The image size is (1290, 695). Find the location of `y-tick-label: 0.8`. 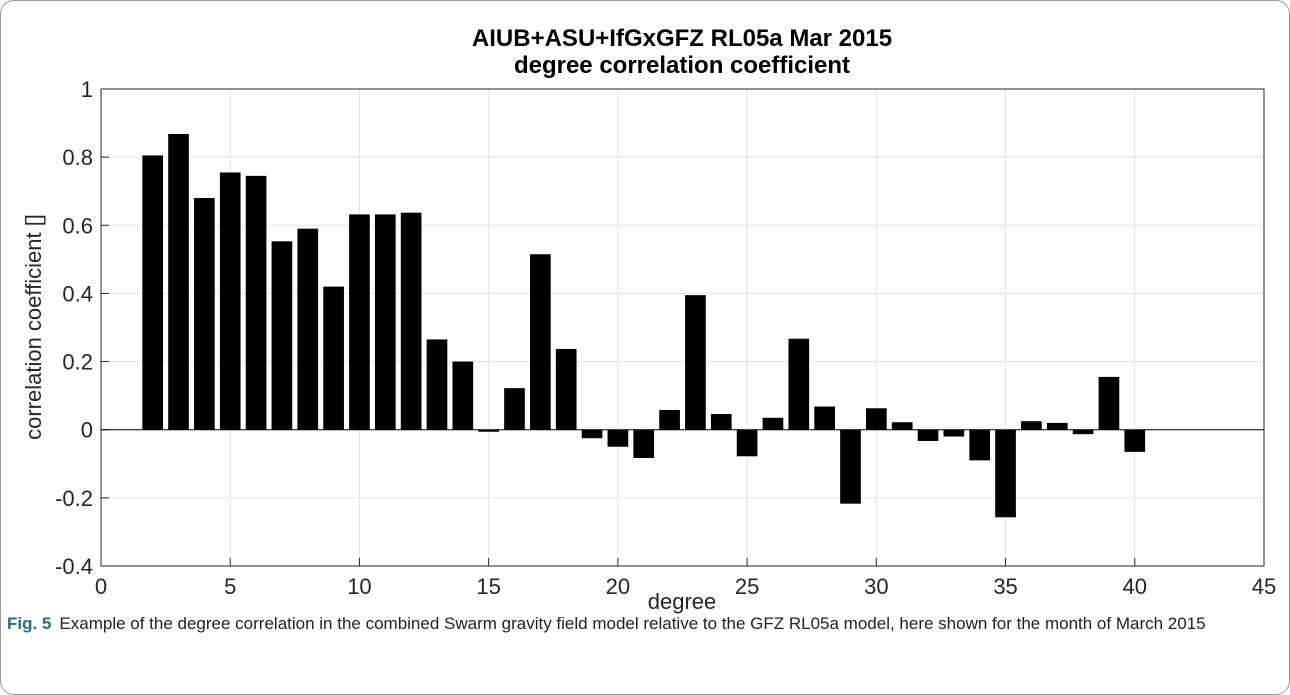

y-tick-label: 0.8 is located at coordinates (77, 157).